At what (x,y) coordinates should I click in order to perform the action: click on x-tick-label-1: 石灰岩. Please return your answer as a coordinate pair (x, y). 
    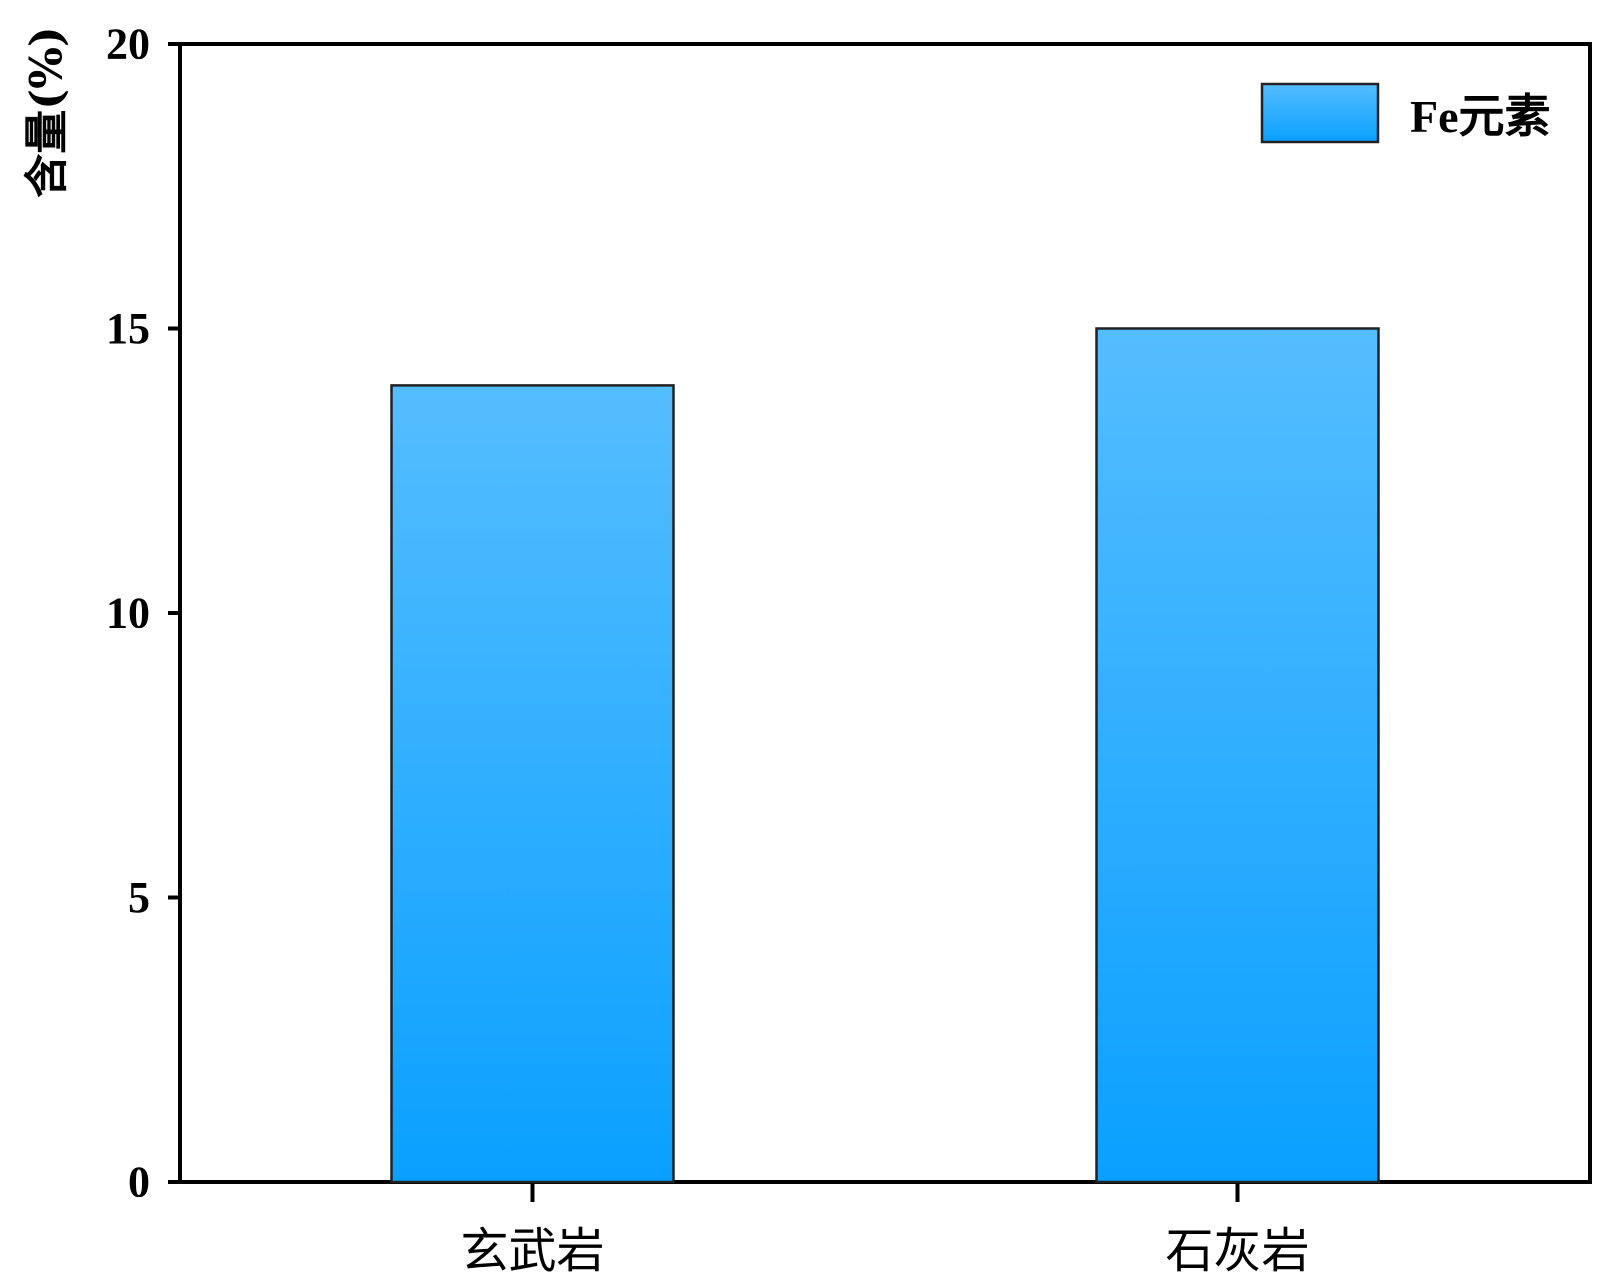
    Looking at the image, I should click on (1237, 1251).